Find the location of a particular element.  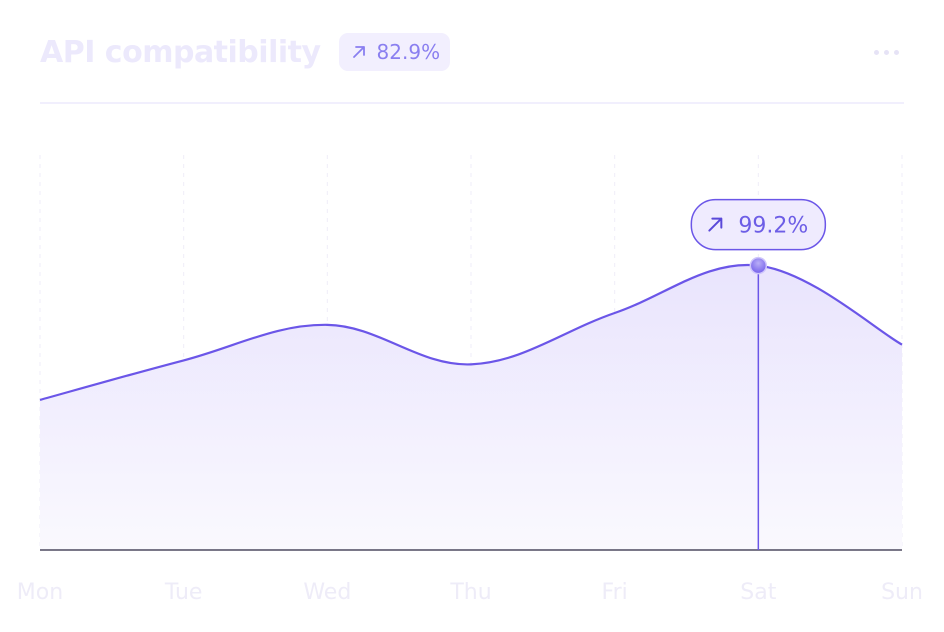

change-badge: 82.9% is located at coordinates (394, 52).